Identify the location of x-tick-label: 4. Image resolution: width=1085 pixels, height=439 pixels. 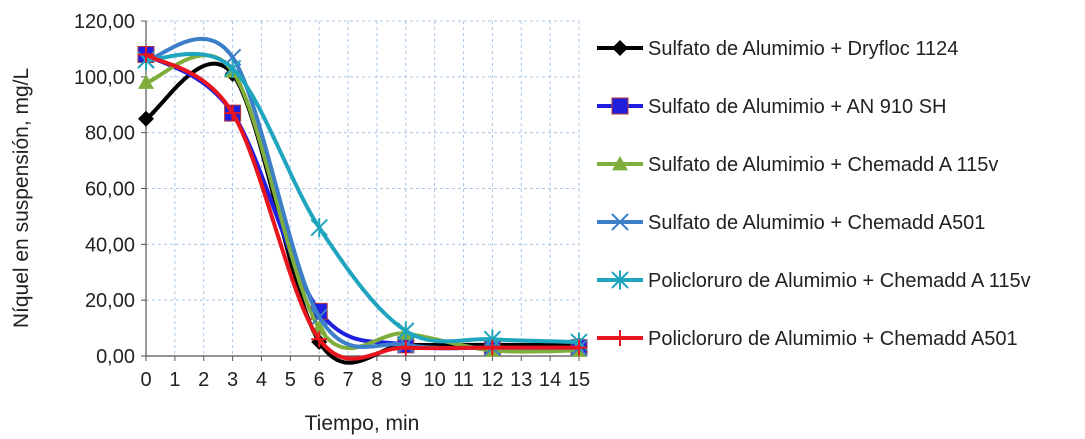
(261, 380).